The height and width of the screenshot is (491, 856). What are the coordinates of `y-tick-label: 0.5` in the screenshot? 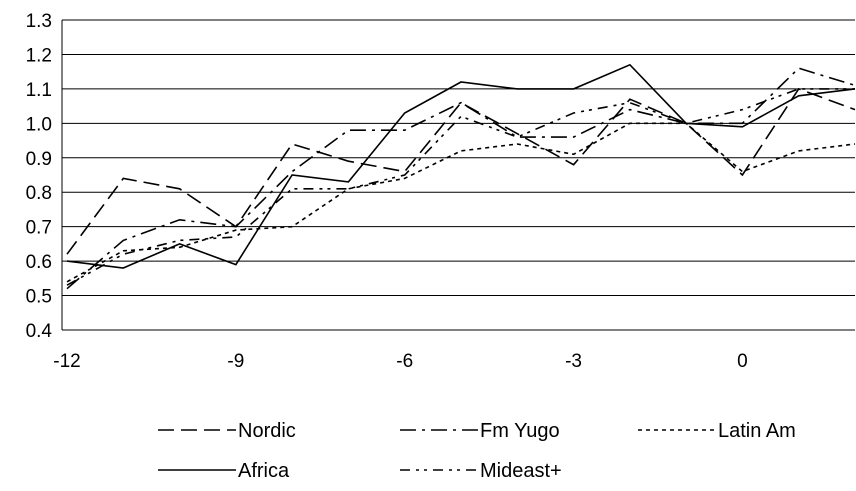 It's located at (39, 297).